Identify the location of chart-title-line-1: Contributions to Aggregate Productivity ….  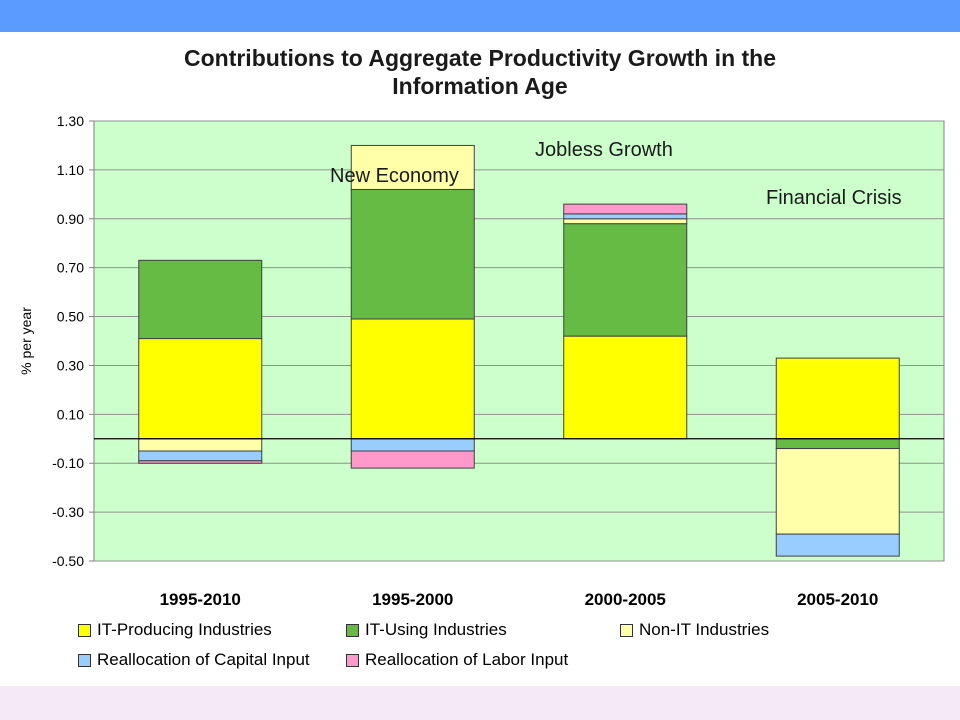
(480, 58).